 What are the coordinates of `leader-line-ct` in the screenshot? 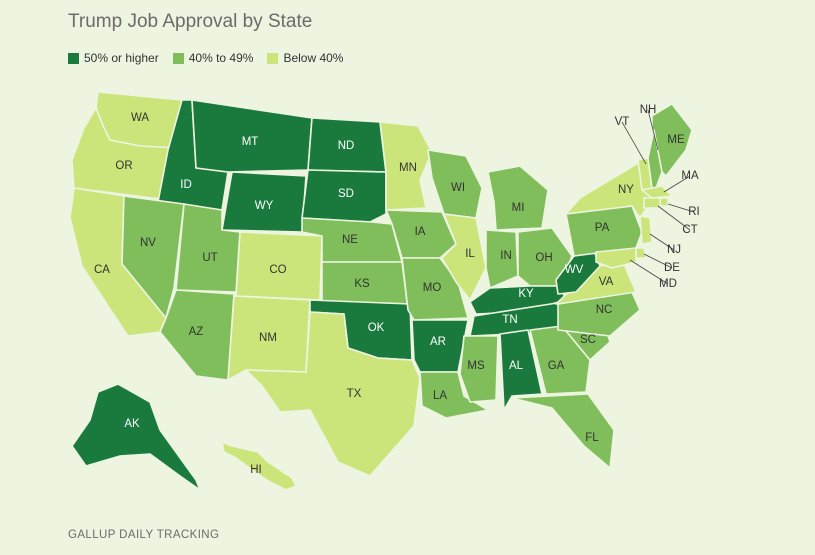 It's located at (674, 218).